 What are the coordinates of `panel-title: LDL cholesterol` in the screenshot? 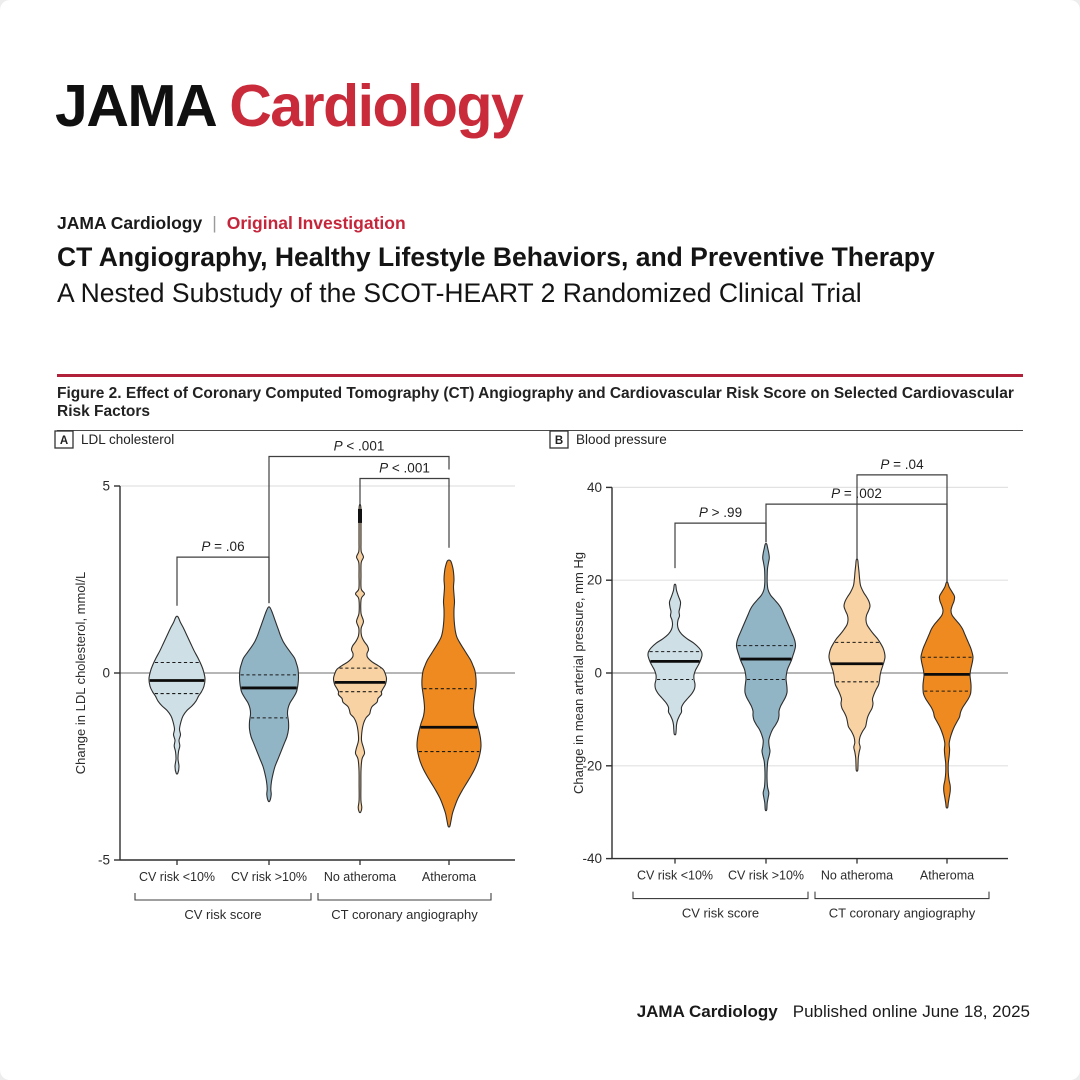 It's located at (127, 439).